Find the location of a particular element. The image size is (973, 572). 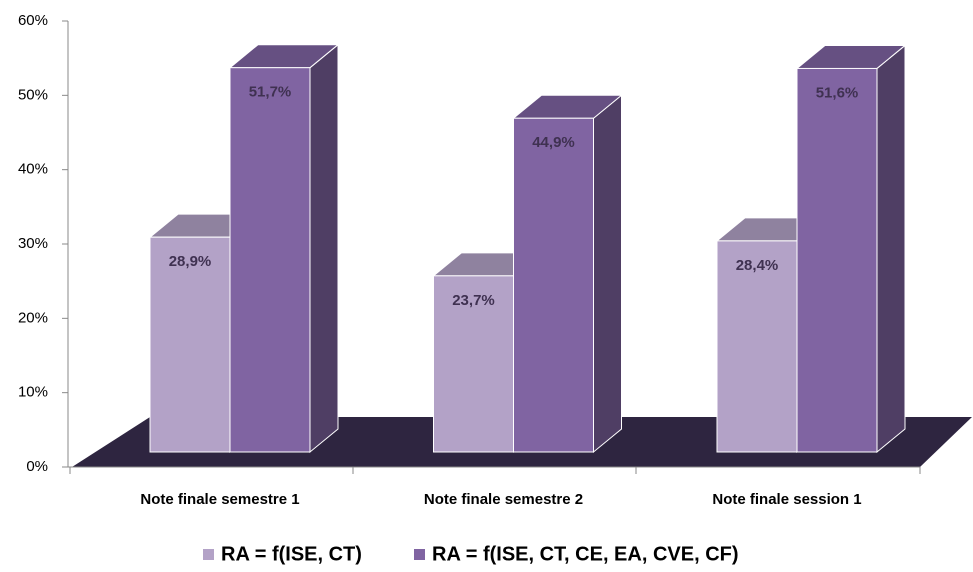

y-tick-label: 40% is located at coordinates (33, 169).